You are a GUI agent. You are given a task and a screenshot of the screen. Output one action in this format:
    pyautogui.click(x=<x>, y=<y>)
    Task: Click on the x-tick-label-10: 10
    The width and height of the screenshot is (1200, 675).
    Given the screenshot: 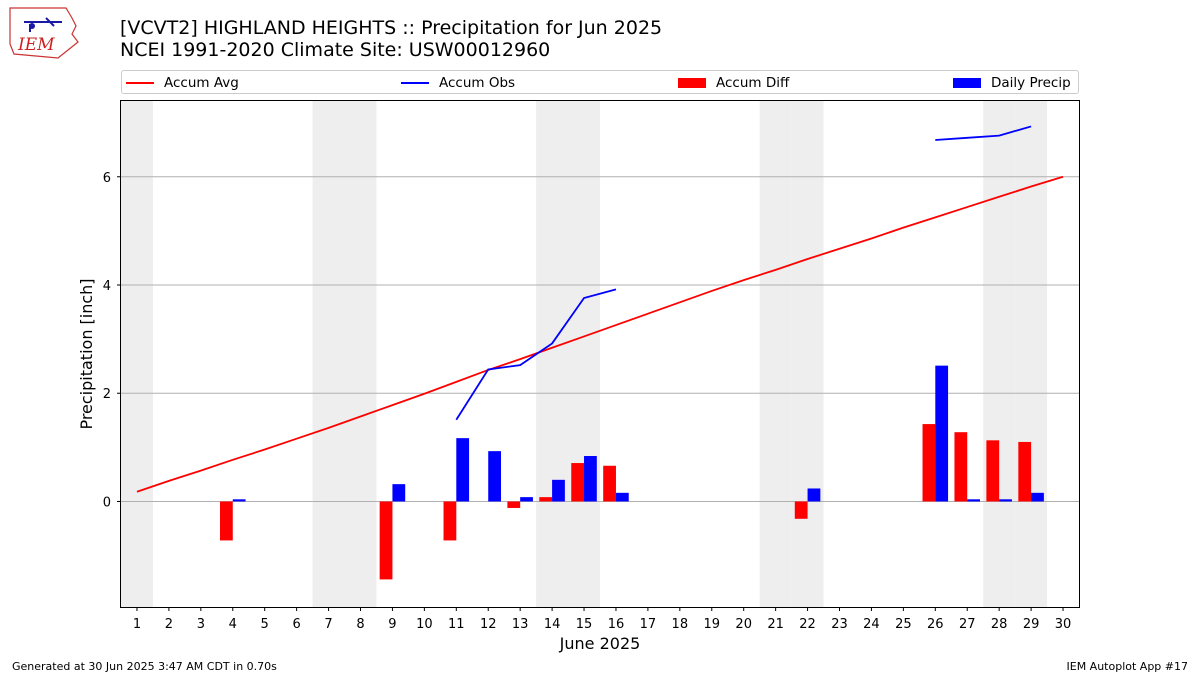 What is the action you would take?
    pyautogui.click(x=424, y=624)
    